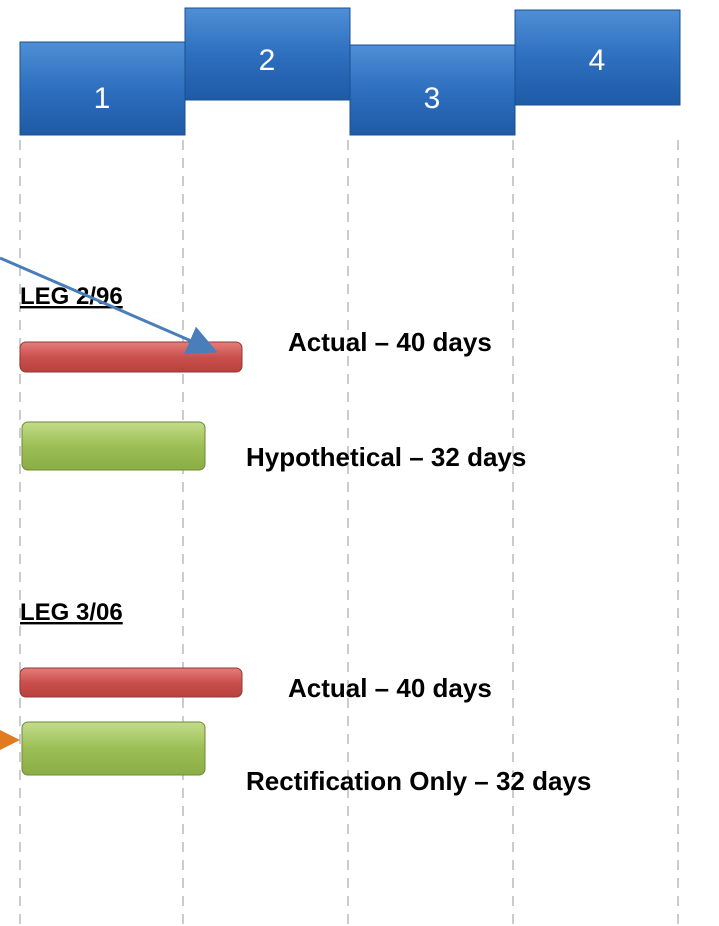 The width and height of the screenshot is (719, 926). What do you see at coordinates (267, 60) in the screenshot?
I see `box-number: 2` at bounding box center [267, 60].